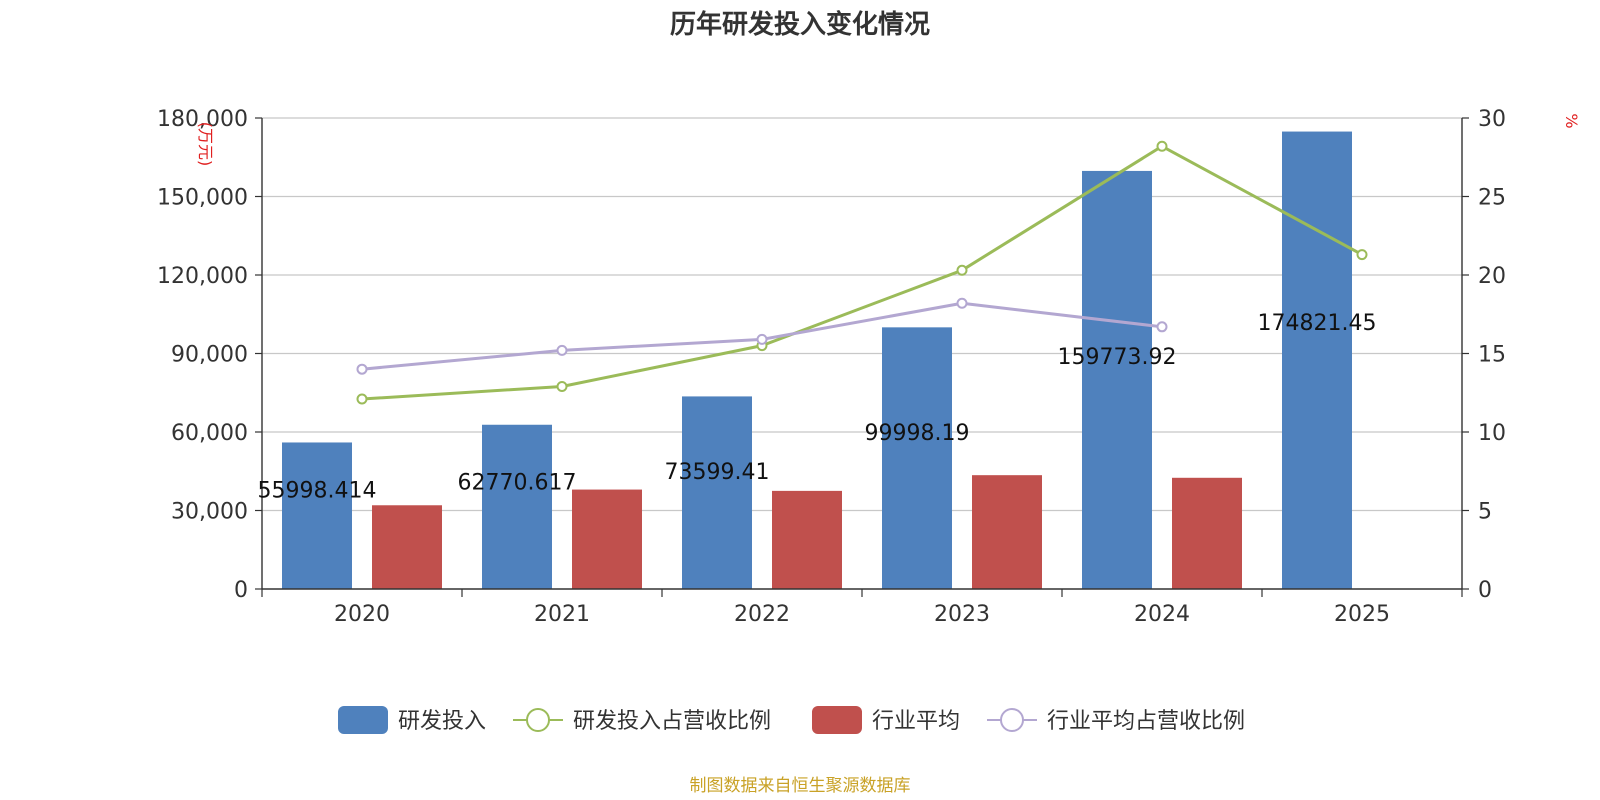 The width and height of the screenshot is (1600, 800). I want to click on x-axis-tick-label: 2022, so click(762, 614).